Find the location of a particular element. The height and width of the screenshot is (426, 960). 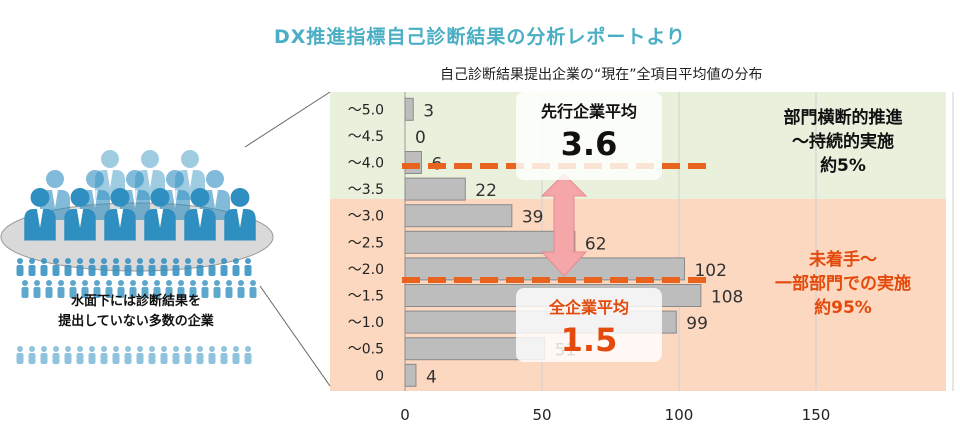

connector-line-top is located at coordinates (287, 119).